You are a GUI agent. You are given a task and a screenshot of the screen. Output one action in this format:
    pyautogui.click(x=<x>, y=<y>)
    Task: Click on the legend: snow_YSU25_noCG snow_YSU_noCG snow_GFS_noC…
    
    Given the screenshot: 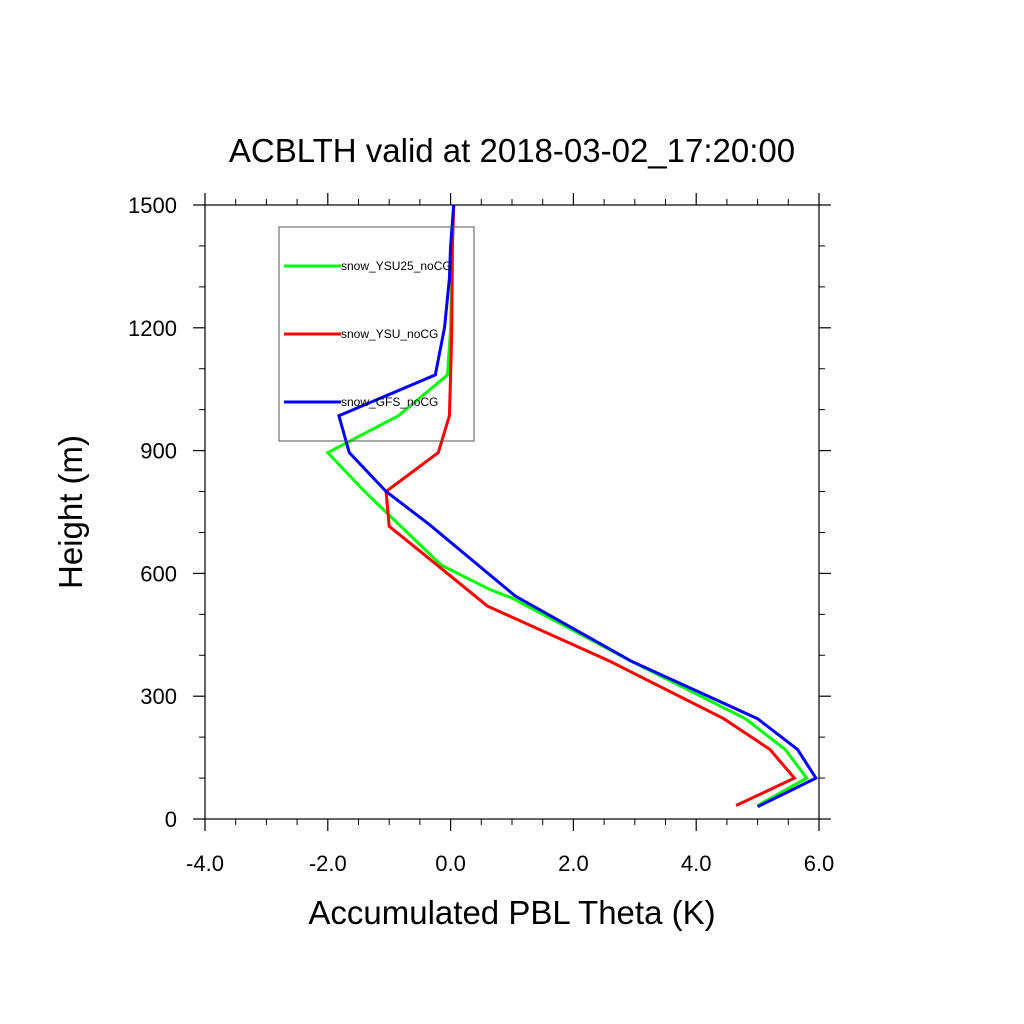 What is the action you would take?
    pyautogui.click(x=376, y=334)
    